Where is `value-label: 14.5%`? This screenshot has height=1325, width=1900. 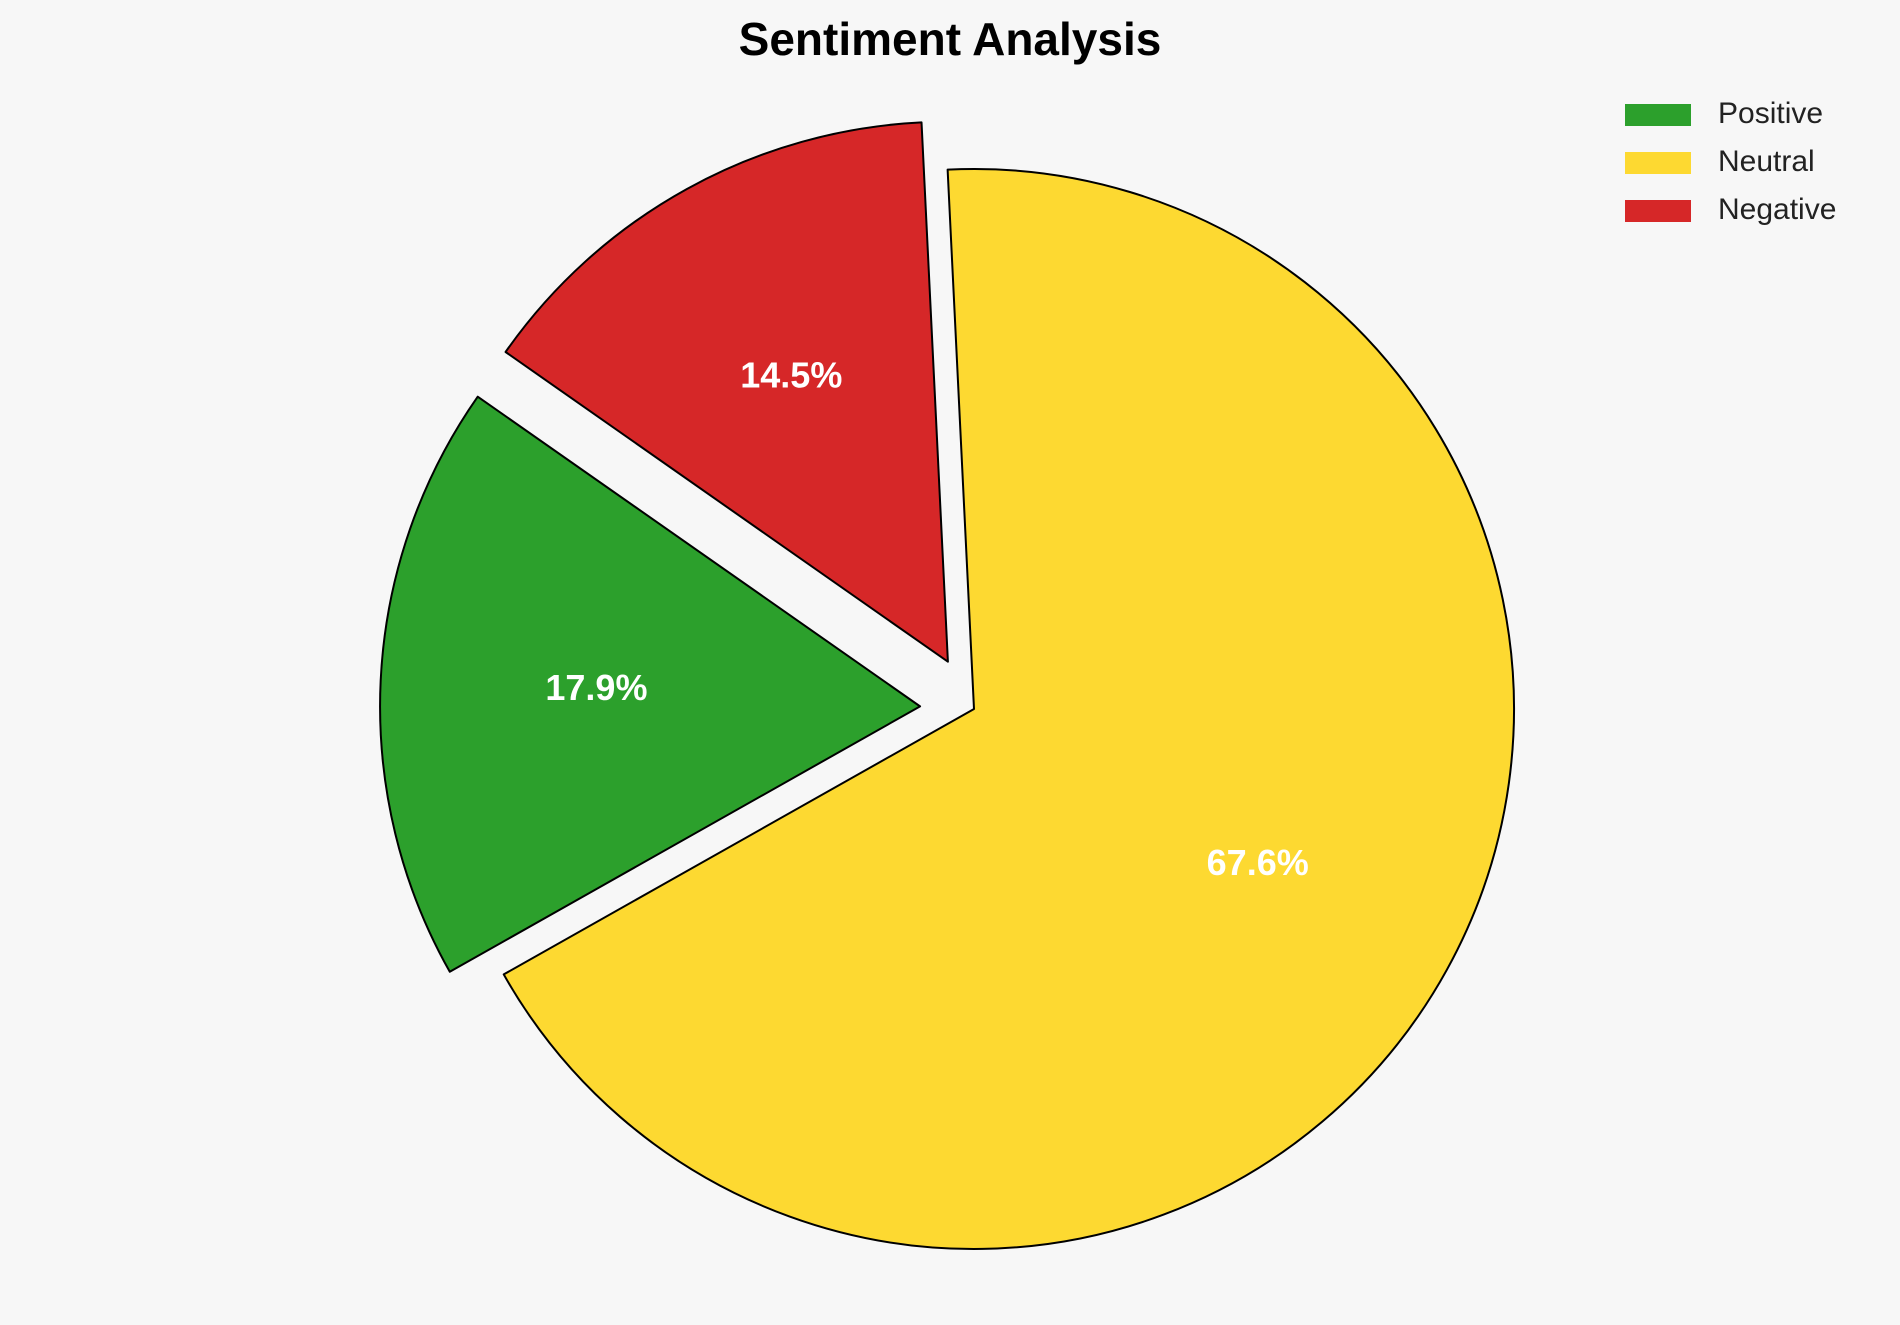 value-label: 14.5% is located at coordinates (791, 375).